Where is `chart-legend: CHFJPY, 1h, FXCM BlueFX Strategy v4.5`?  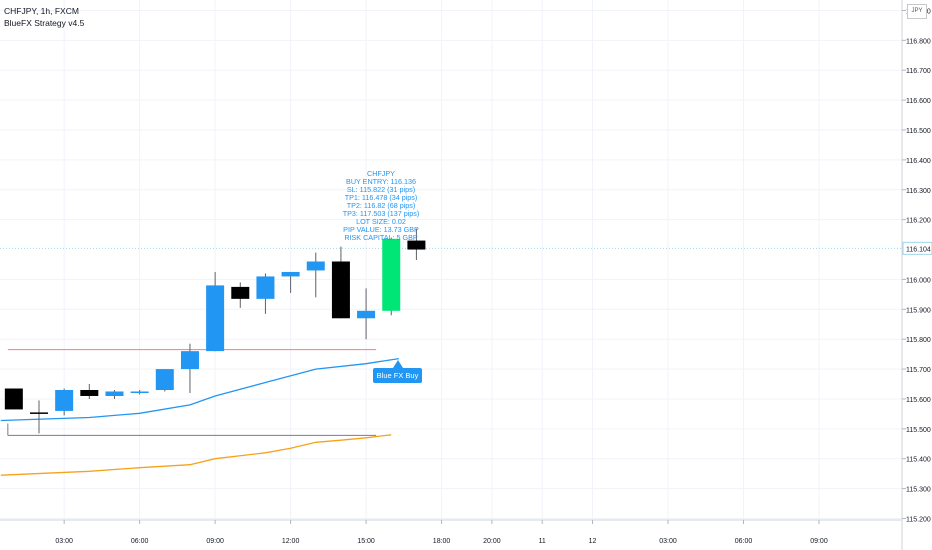
chart-legend: CHFJPY, 1h, FXCM BlueFX Strategy v4.5 is located at coordinates (44, 17).